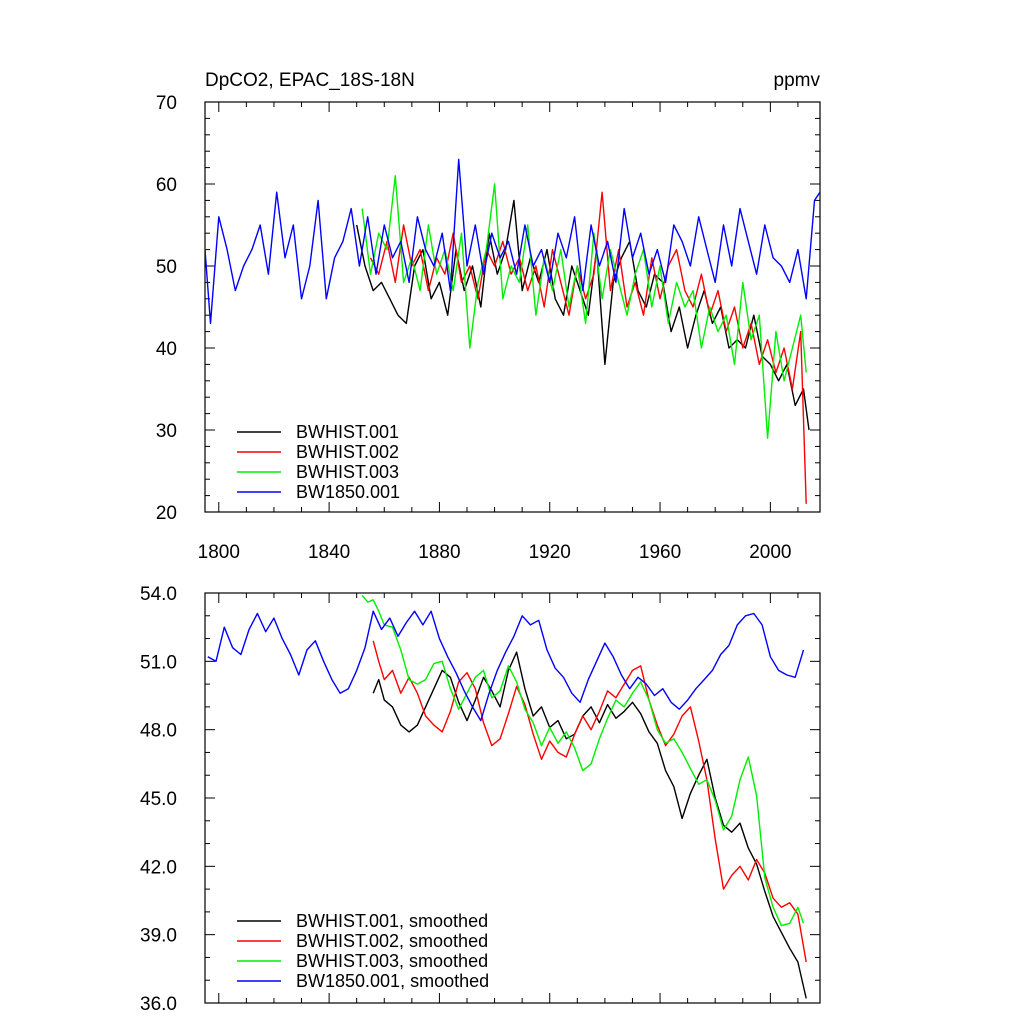  I want to click on legend-entry: BWHIST.001, so click(347, 432).